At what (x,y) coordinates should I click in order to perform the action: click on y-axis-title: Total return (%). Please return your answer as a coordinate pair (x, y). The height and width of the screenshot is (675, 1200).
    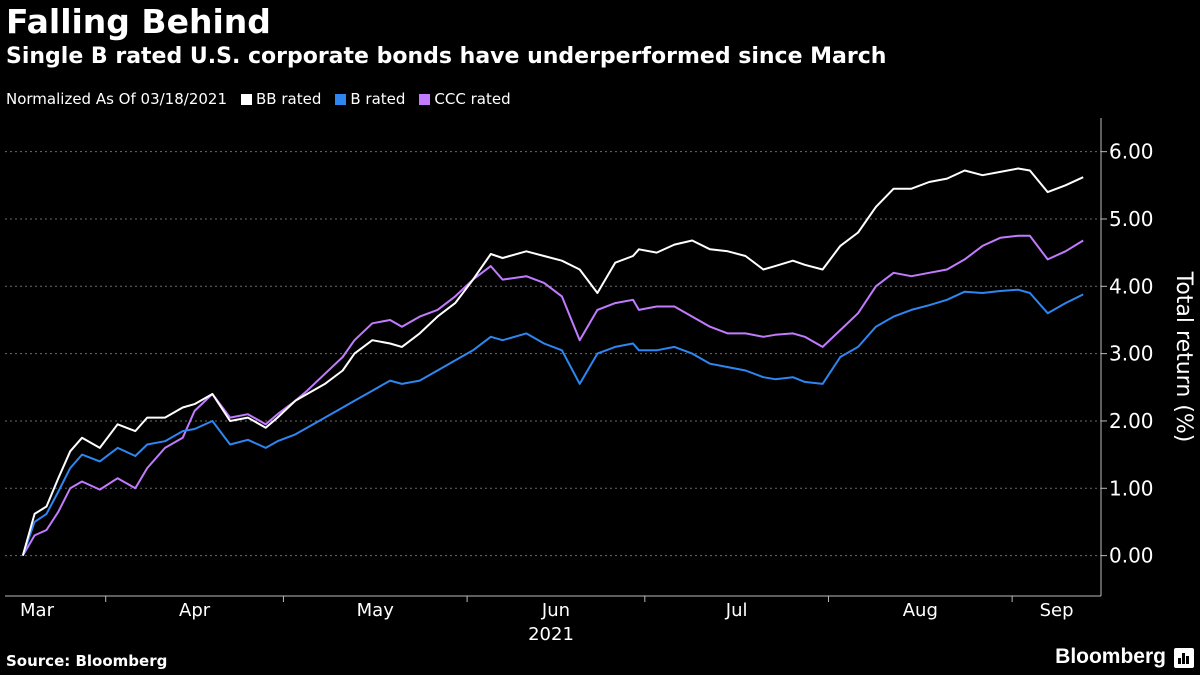
    Looking at the image, I should click on (1183, 357).